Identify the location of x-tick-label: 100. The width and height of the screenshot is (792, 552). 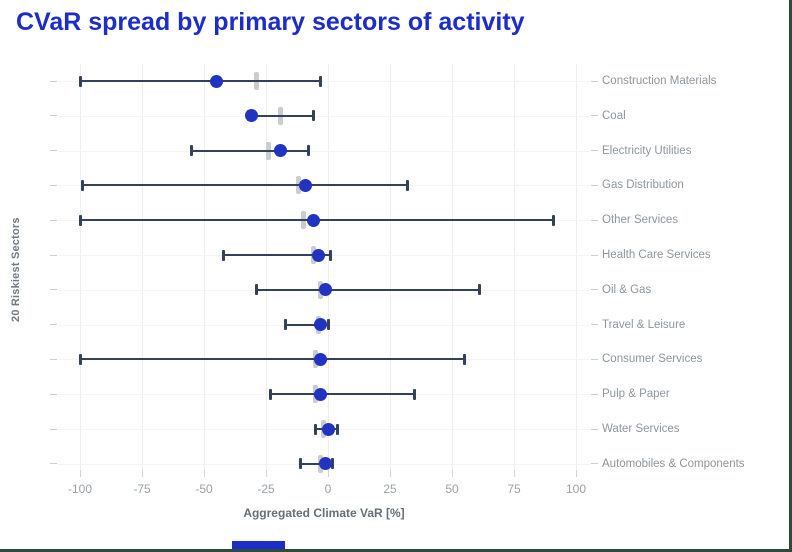
(576, 489).